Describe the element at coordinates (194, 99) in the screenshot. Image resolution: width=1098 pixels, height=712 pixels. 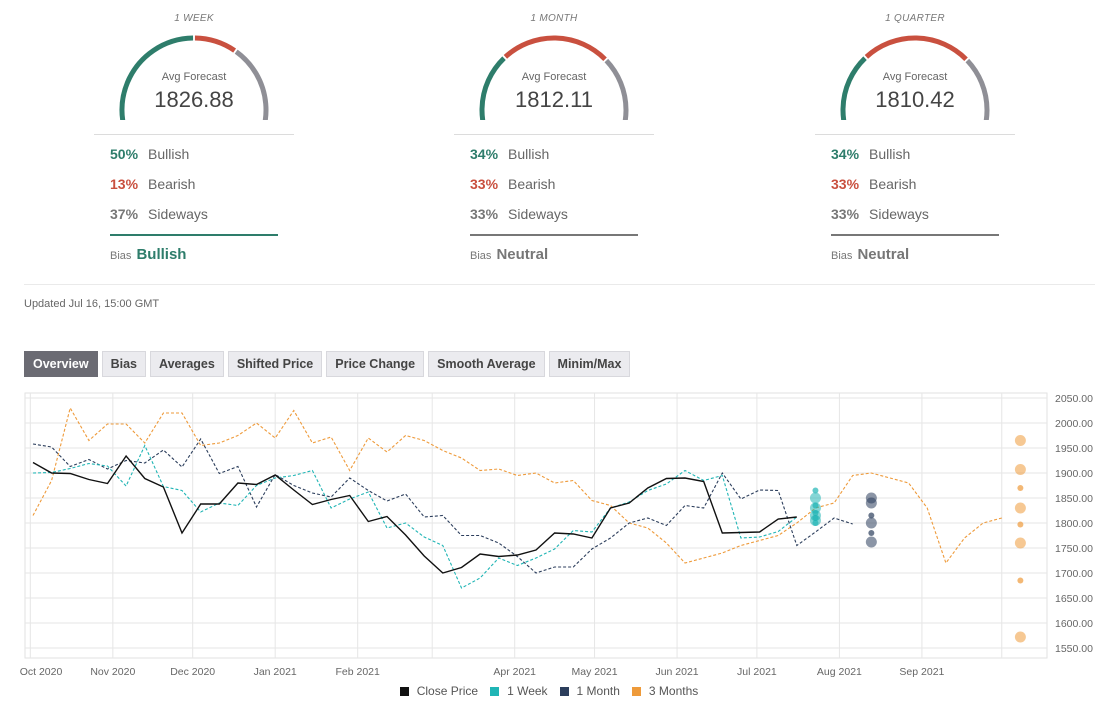
I see `avg-forecast-value: 1826.88` at that location.